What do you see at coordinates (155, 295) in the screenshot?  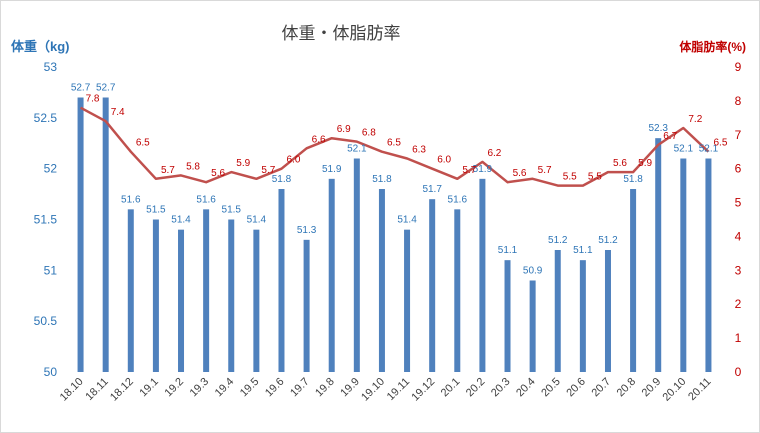 I see `bar-19.1` at bounding box center [155, 295].